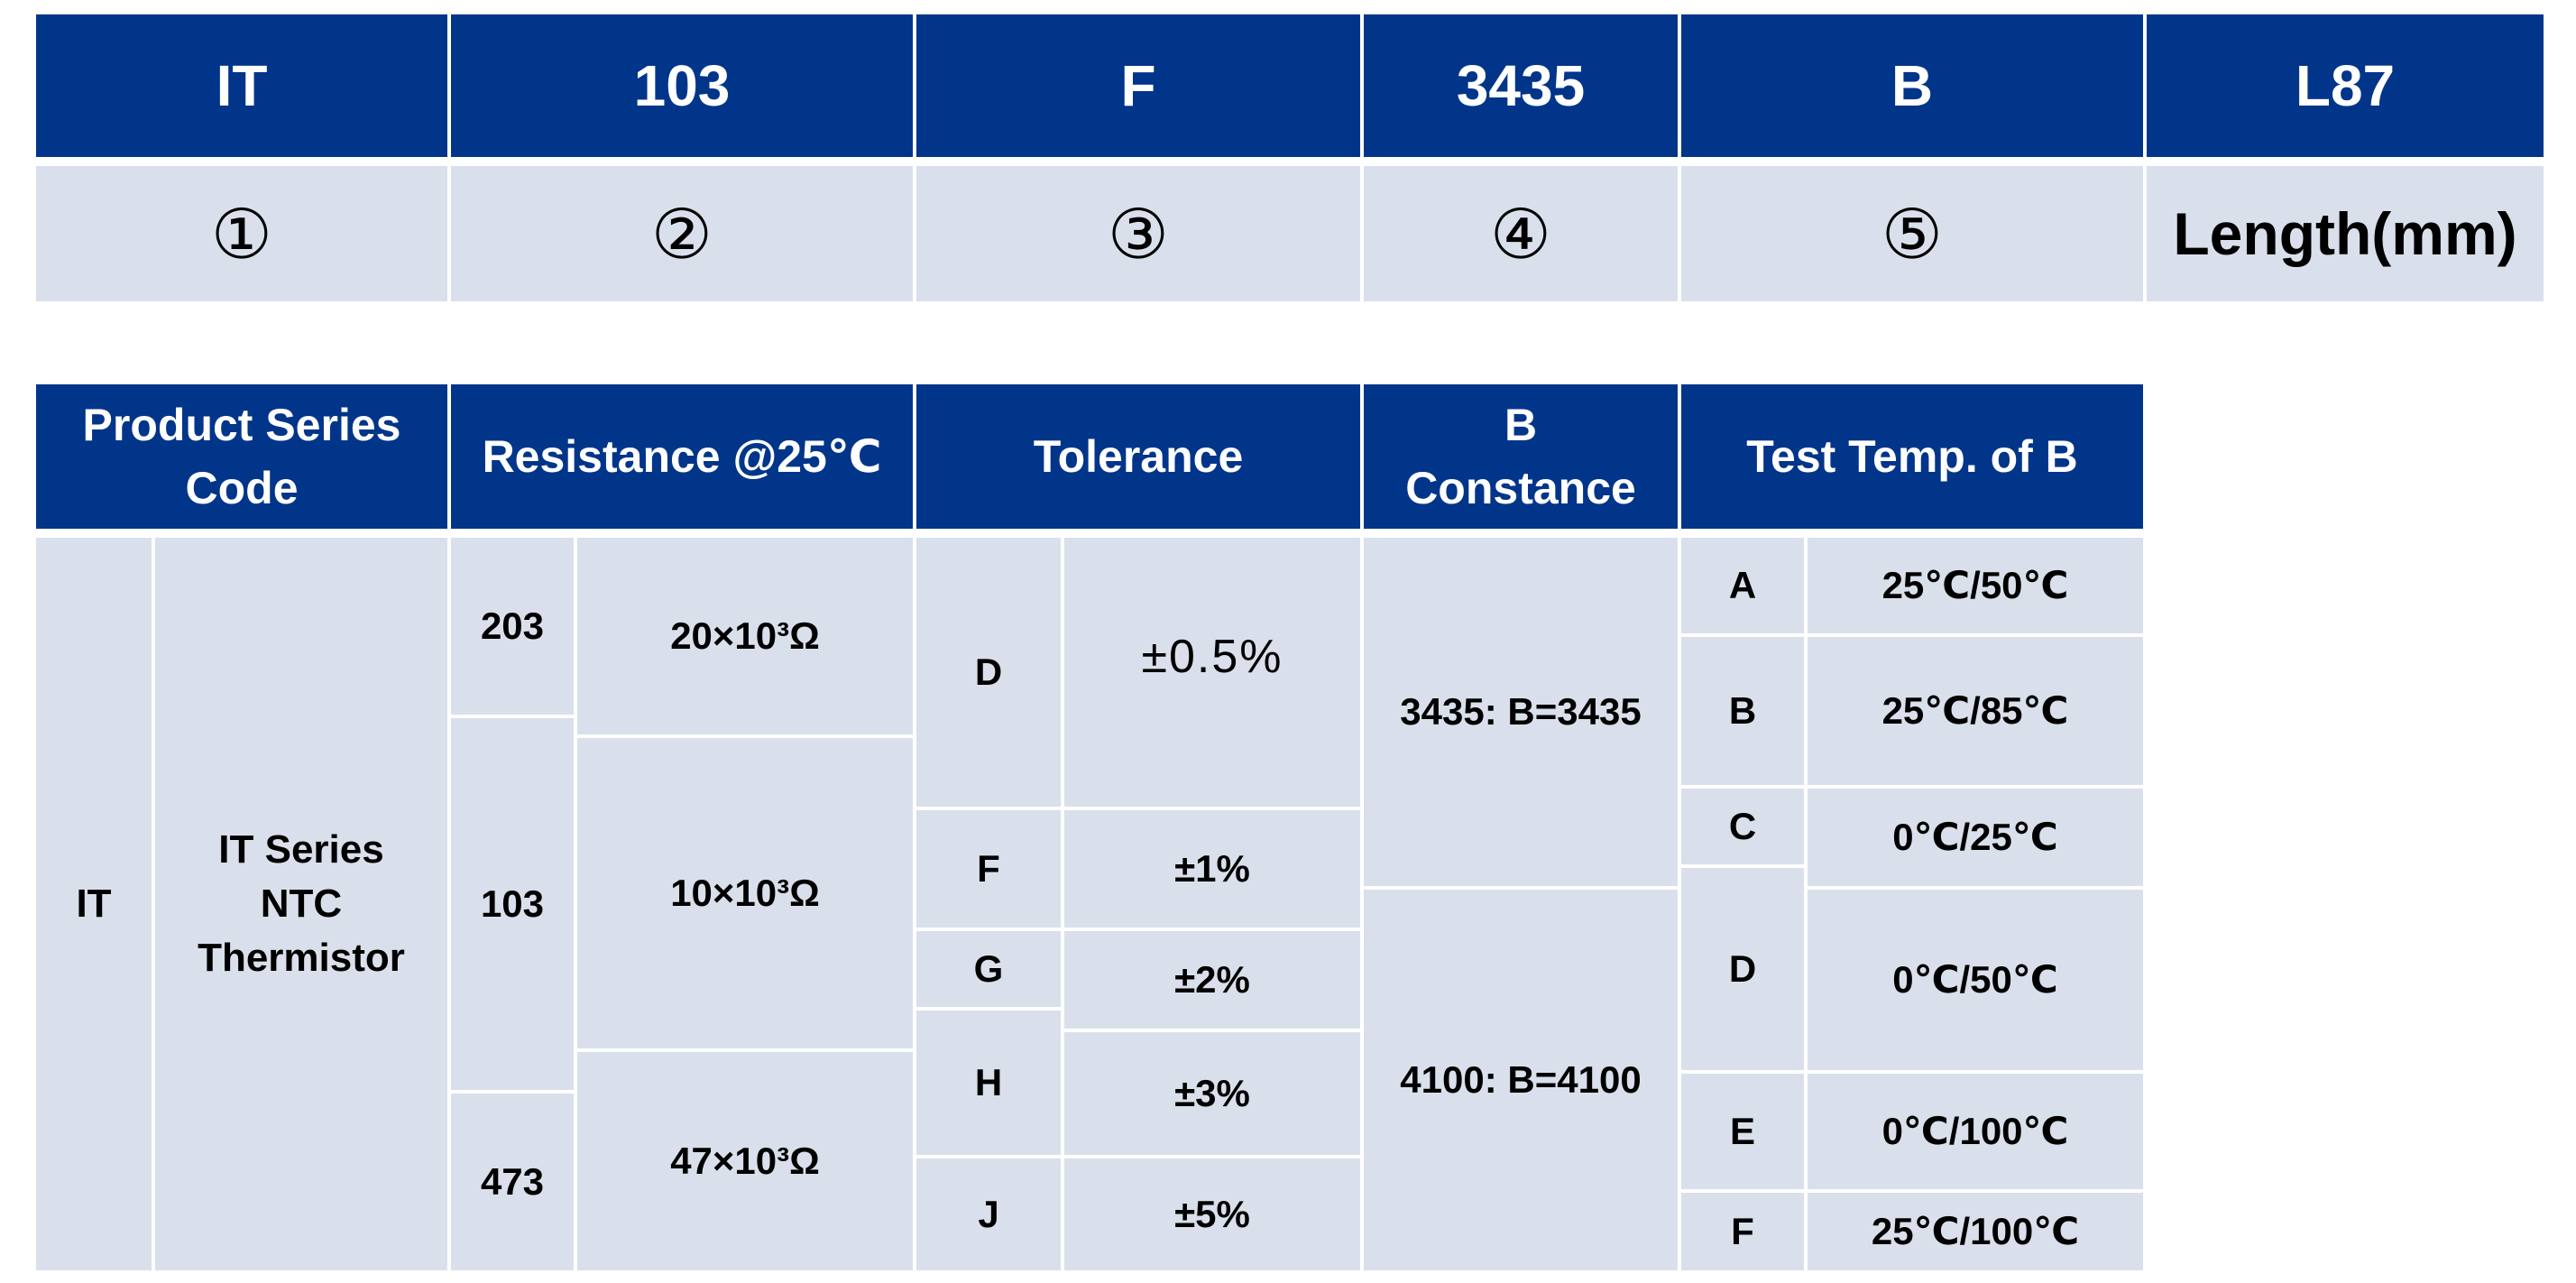 The width and height of the screenshot is (2576, 1283). Describe the element at coordinates (513, 1182) in the screenshot. I see `resistance-code-473: 473` at that location.